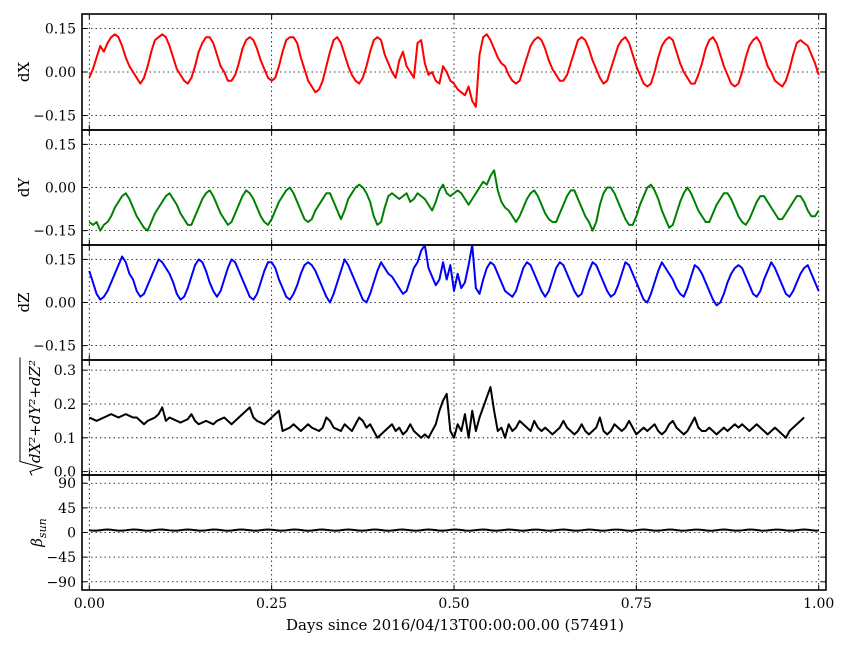 The width and height of the screenshot is (848, 650). I want to click on radical-sign, so click(31, 416).